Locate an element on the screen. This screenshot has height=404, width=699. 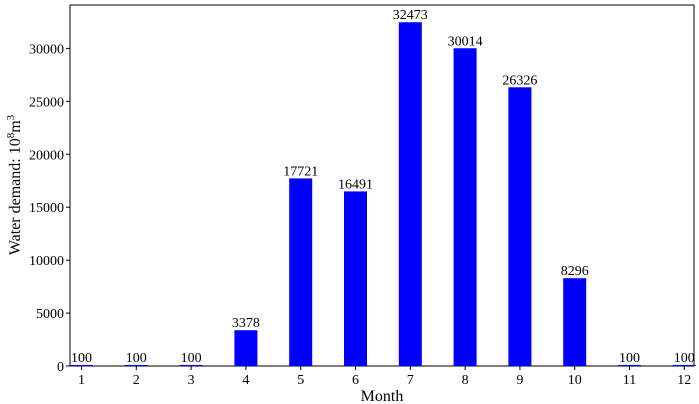
data-label-month-2: 100 is located at coordinates (136, 358).